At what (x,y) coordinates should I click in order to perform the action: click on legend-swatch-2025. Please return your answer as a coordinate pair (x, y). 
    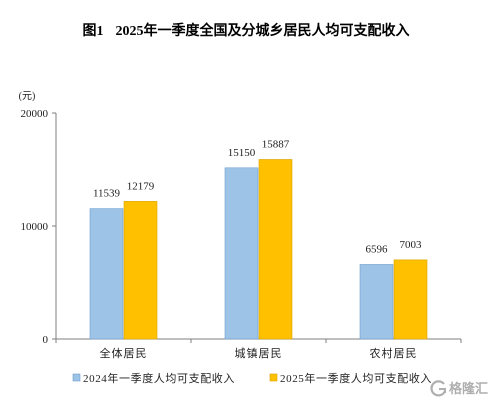
    Looking at the image, I should click on (273, 377).